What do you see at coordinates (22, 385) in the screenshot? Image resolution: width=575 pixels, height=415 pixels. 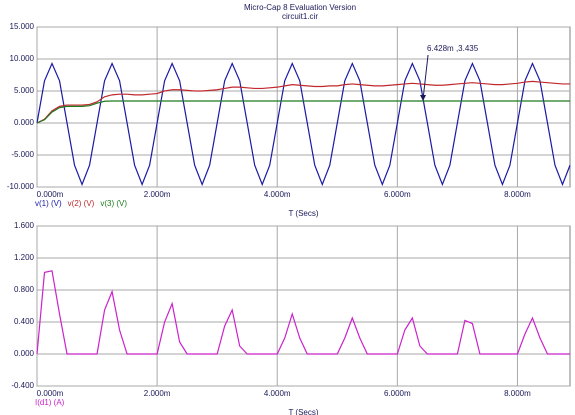 I see `y-tick-label: -0.400` at bounding box center [22, 385].